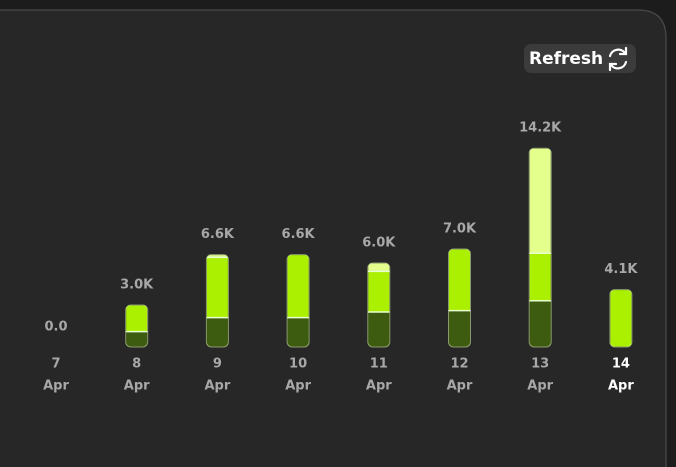 The width and height of the screenshot is (676, 467). Describe the element at coordinates (621, 269) in the screenshot. I see `value-label: 4.1K` at that location.